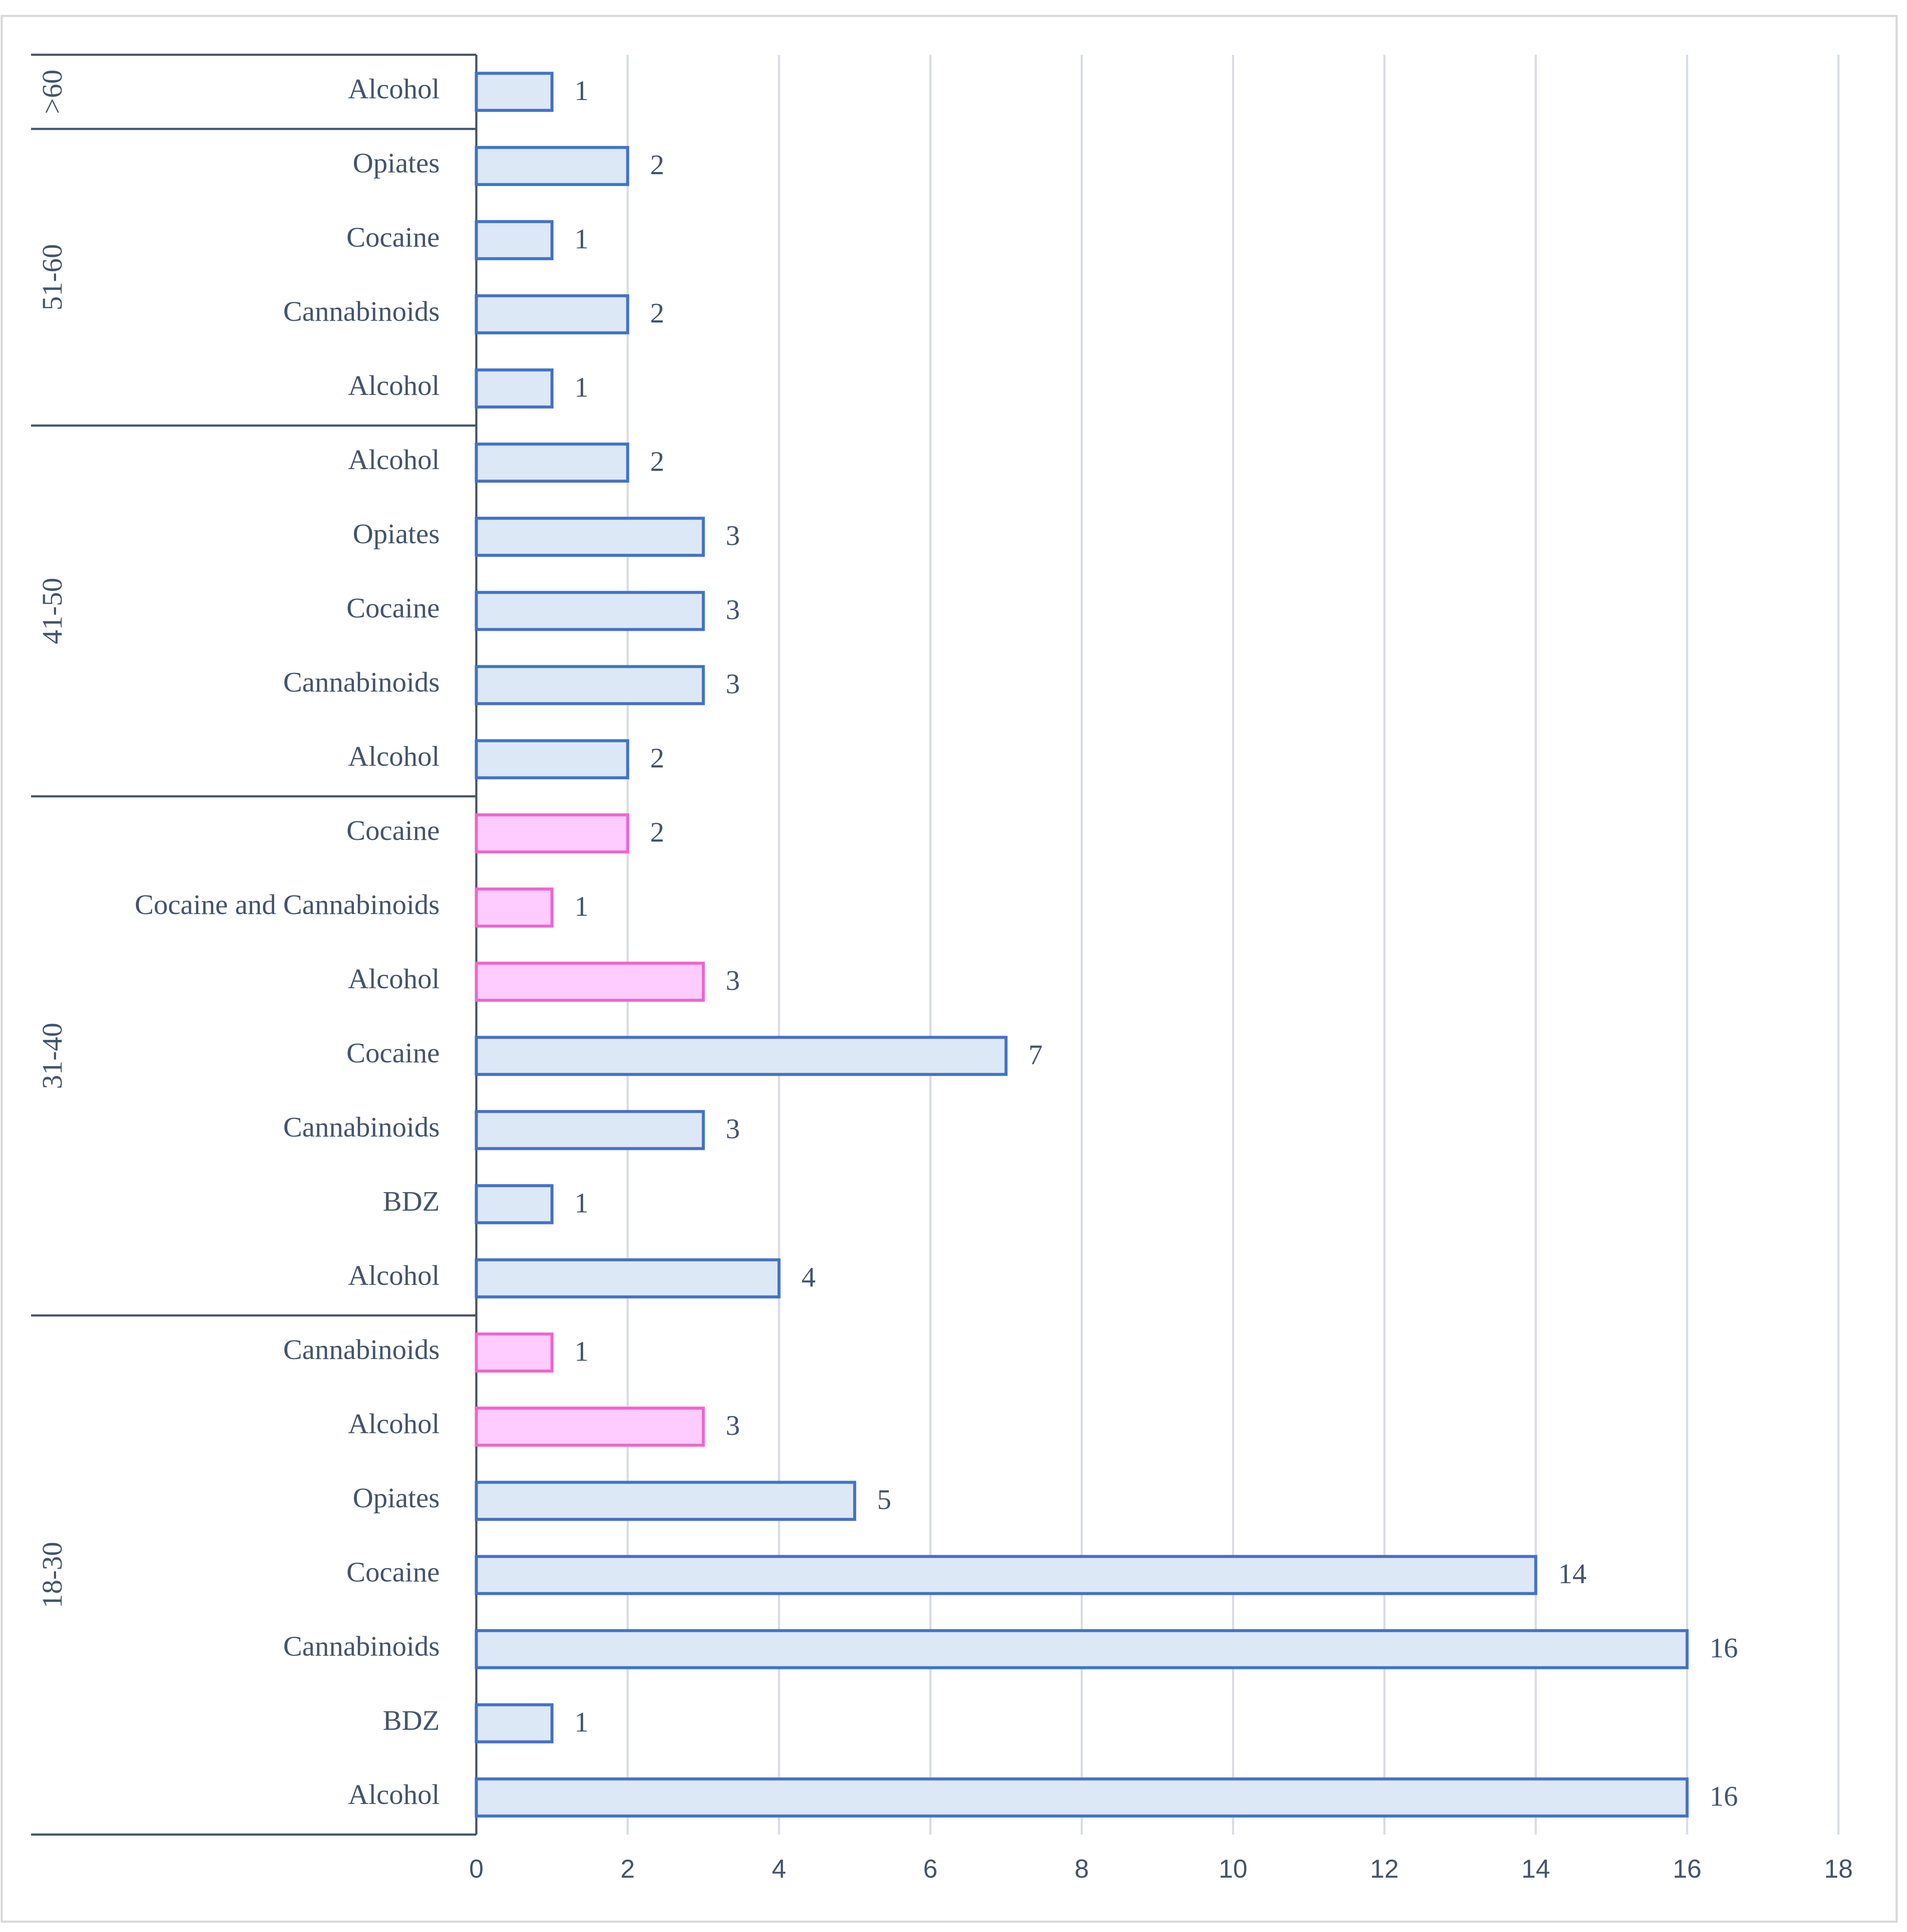  Describe the element at coordinates (1384, 1868) in the screenshot. I see `x-tick-label: 12` at that location.